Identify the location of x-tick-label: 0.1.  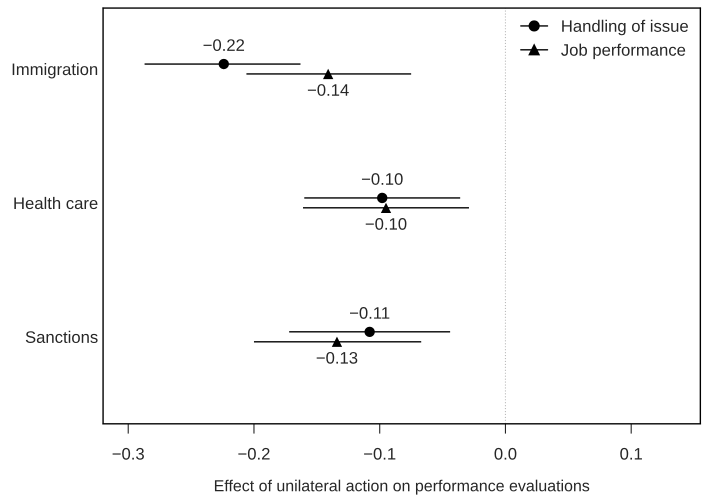
(631, 454).